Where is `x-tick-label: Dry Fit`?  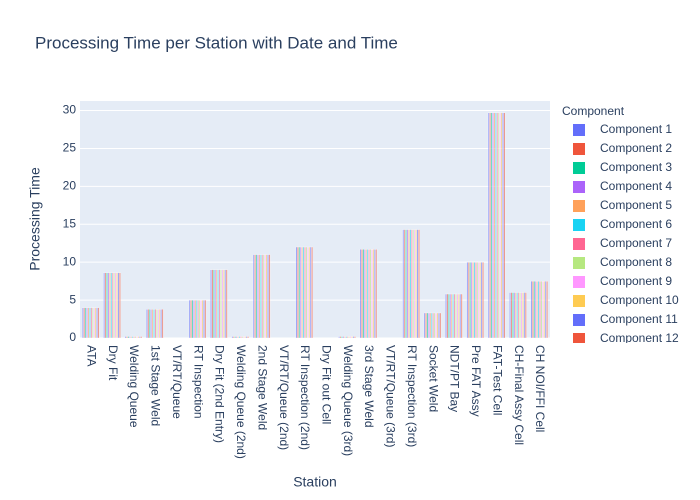
x-tick-label: Dry Fit is located at coordinates (113, 363).